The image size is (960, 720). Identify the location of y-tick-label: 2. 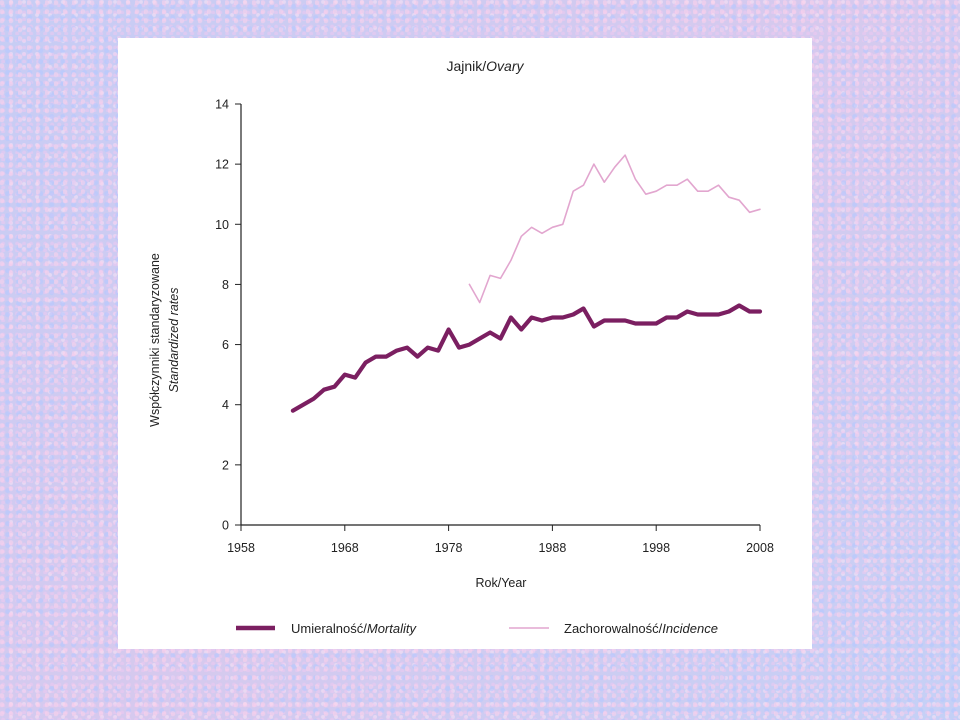
(225, 465).